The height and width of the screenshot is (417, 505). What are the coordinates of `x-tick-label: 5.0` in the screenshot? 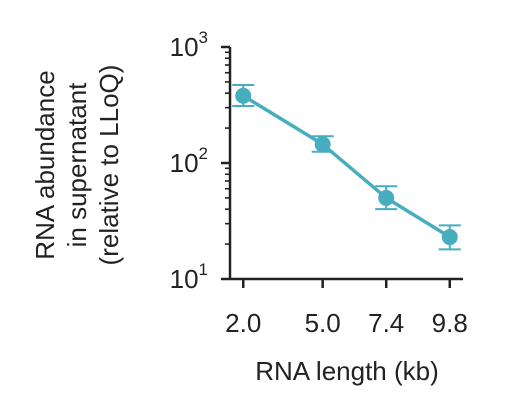 It's located at (323, 323).